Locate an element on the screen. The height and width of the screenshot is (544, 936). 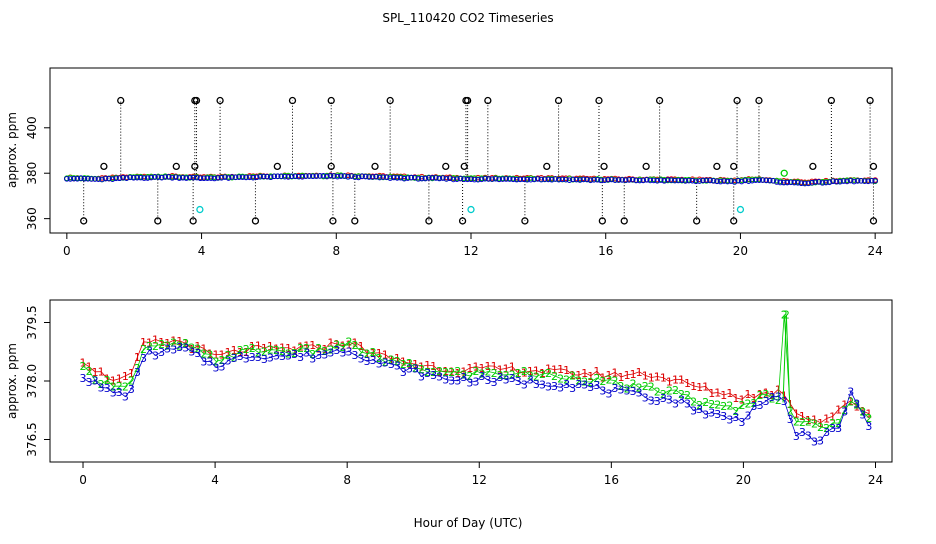
series-2-spike-point: 2 is located at coordinates (786, 315).